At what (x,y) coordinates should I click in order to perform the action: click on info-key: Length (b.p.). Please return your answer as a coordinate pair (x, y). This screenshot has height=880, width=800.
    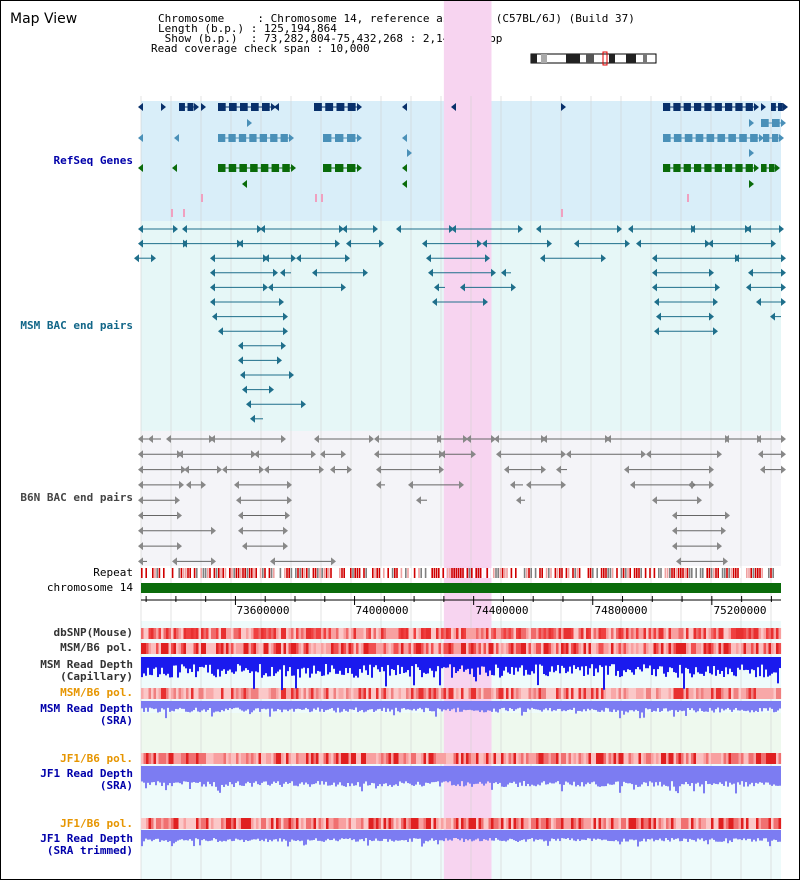
    Looking at the image, I should click on (204, 28).